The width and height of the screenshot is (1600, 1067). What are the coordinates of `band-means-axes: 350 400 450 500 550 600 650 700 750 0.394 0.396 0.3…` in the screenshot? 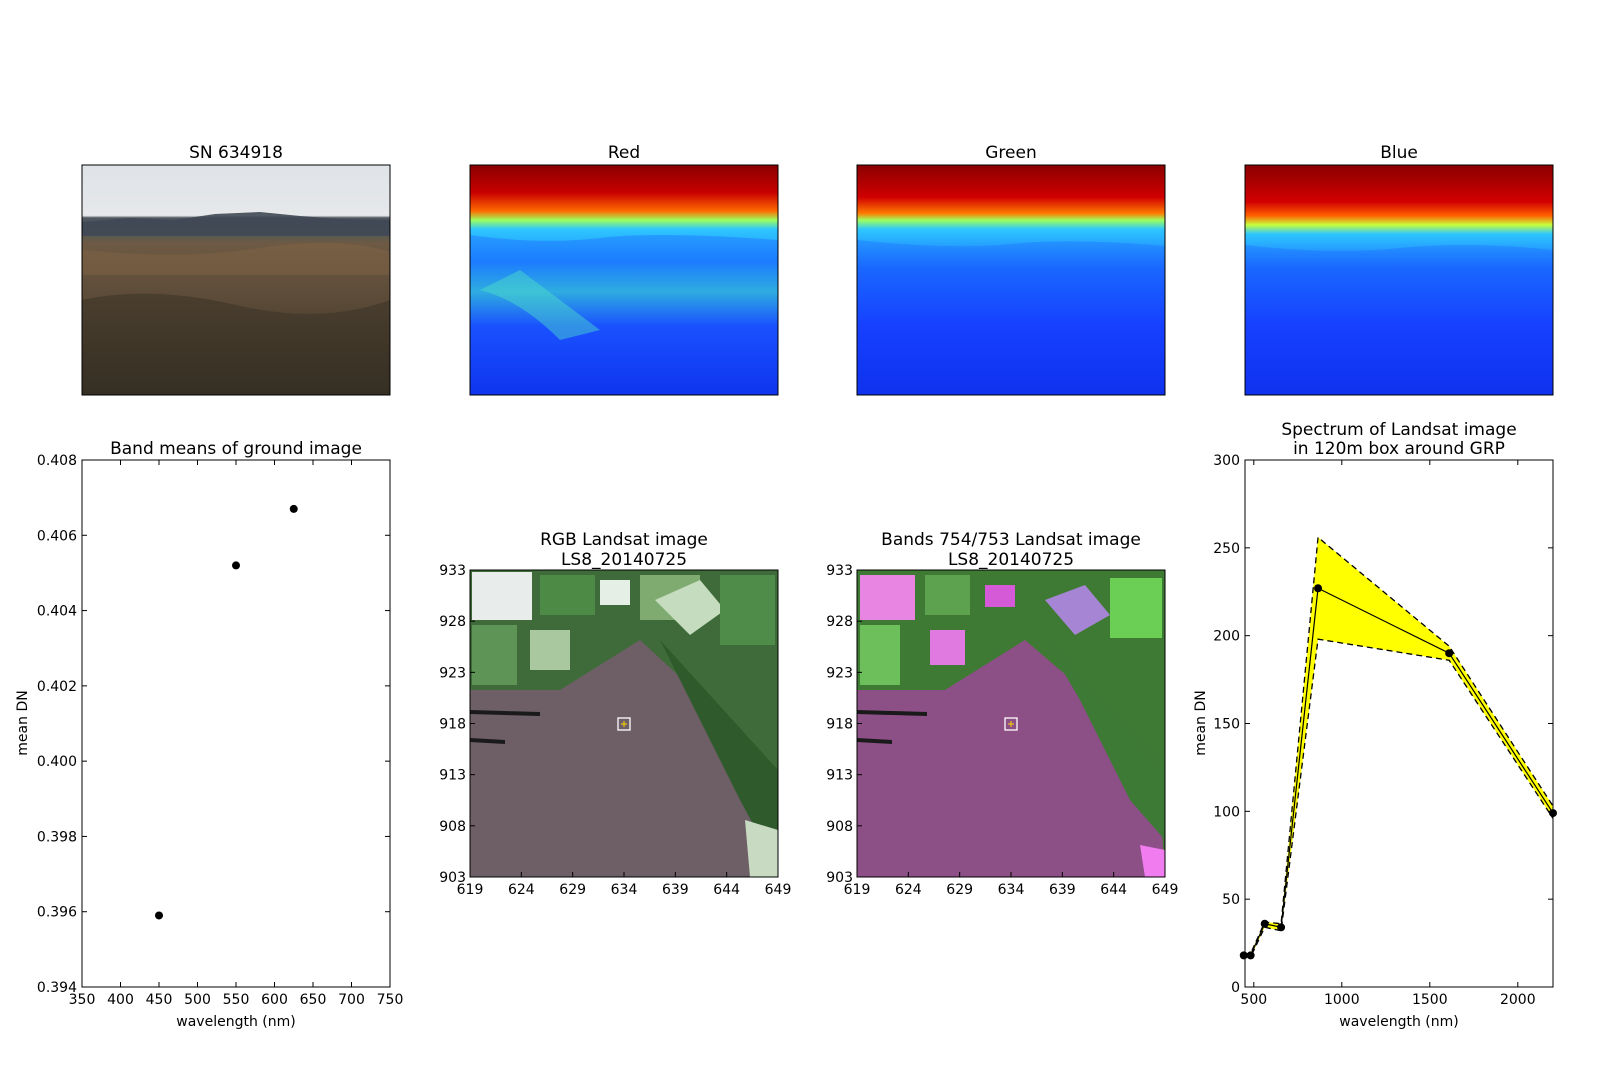 It's located at (220, 730).